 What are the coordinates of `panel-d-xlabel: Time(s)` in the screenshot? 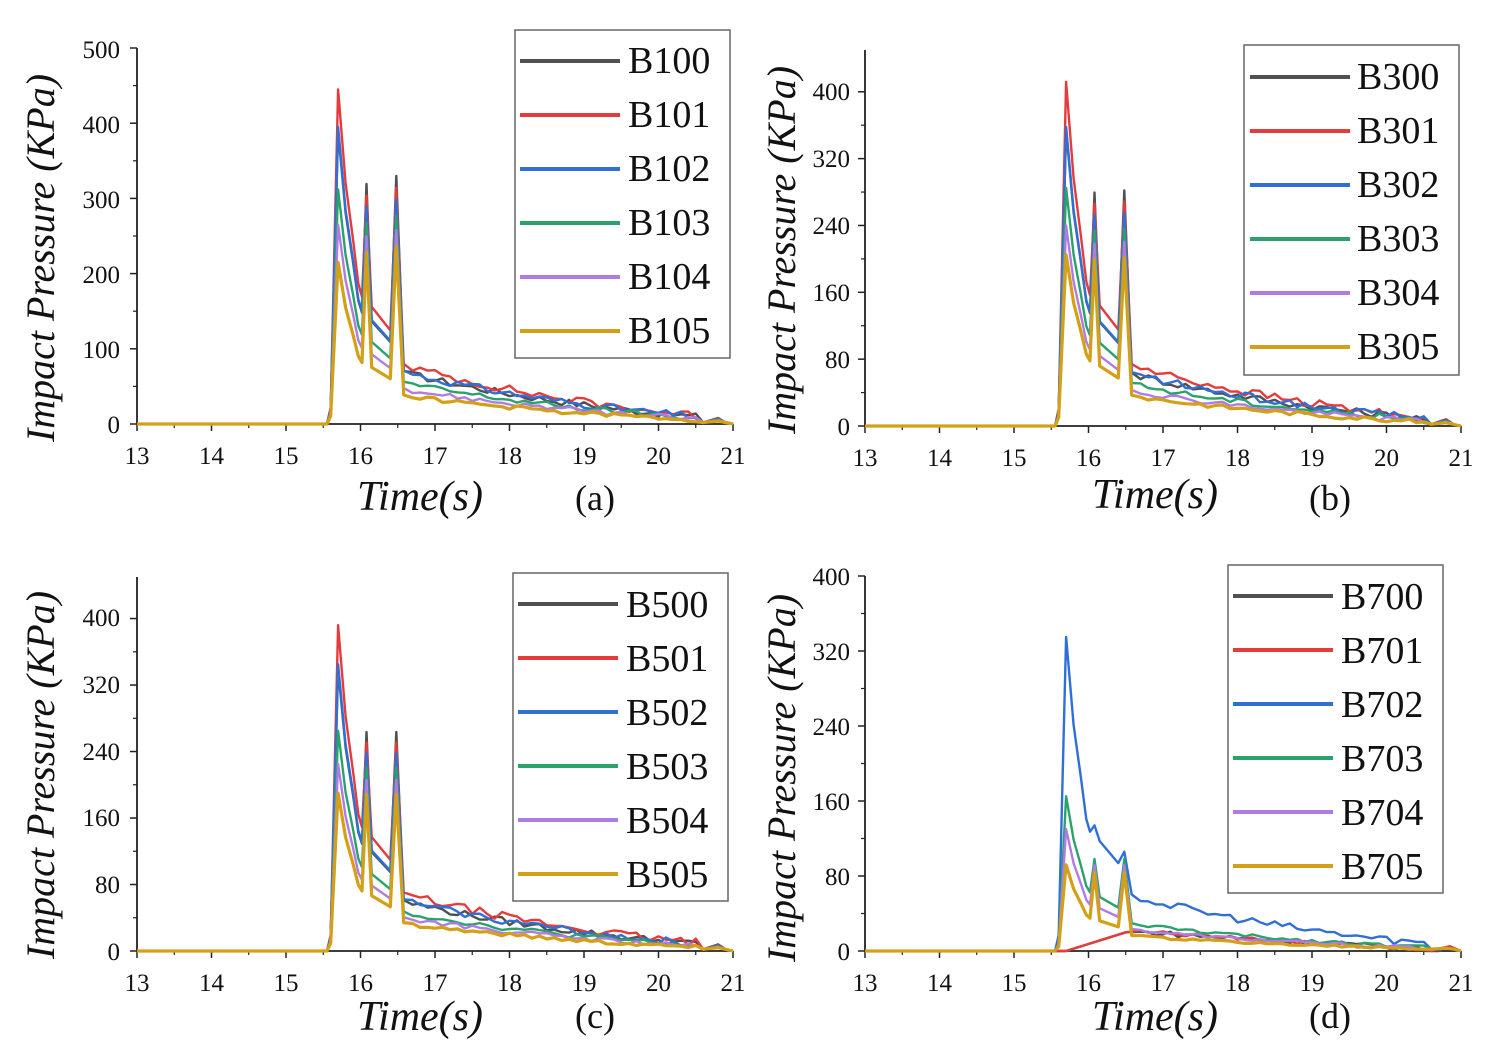 It's located at (1155, 1017).